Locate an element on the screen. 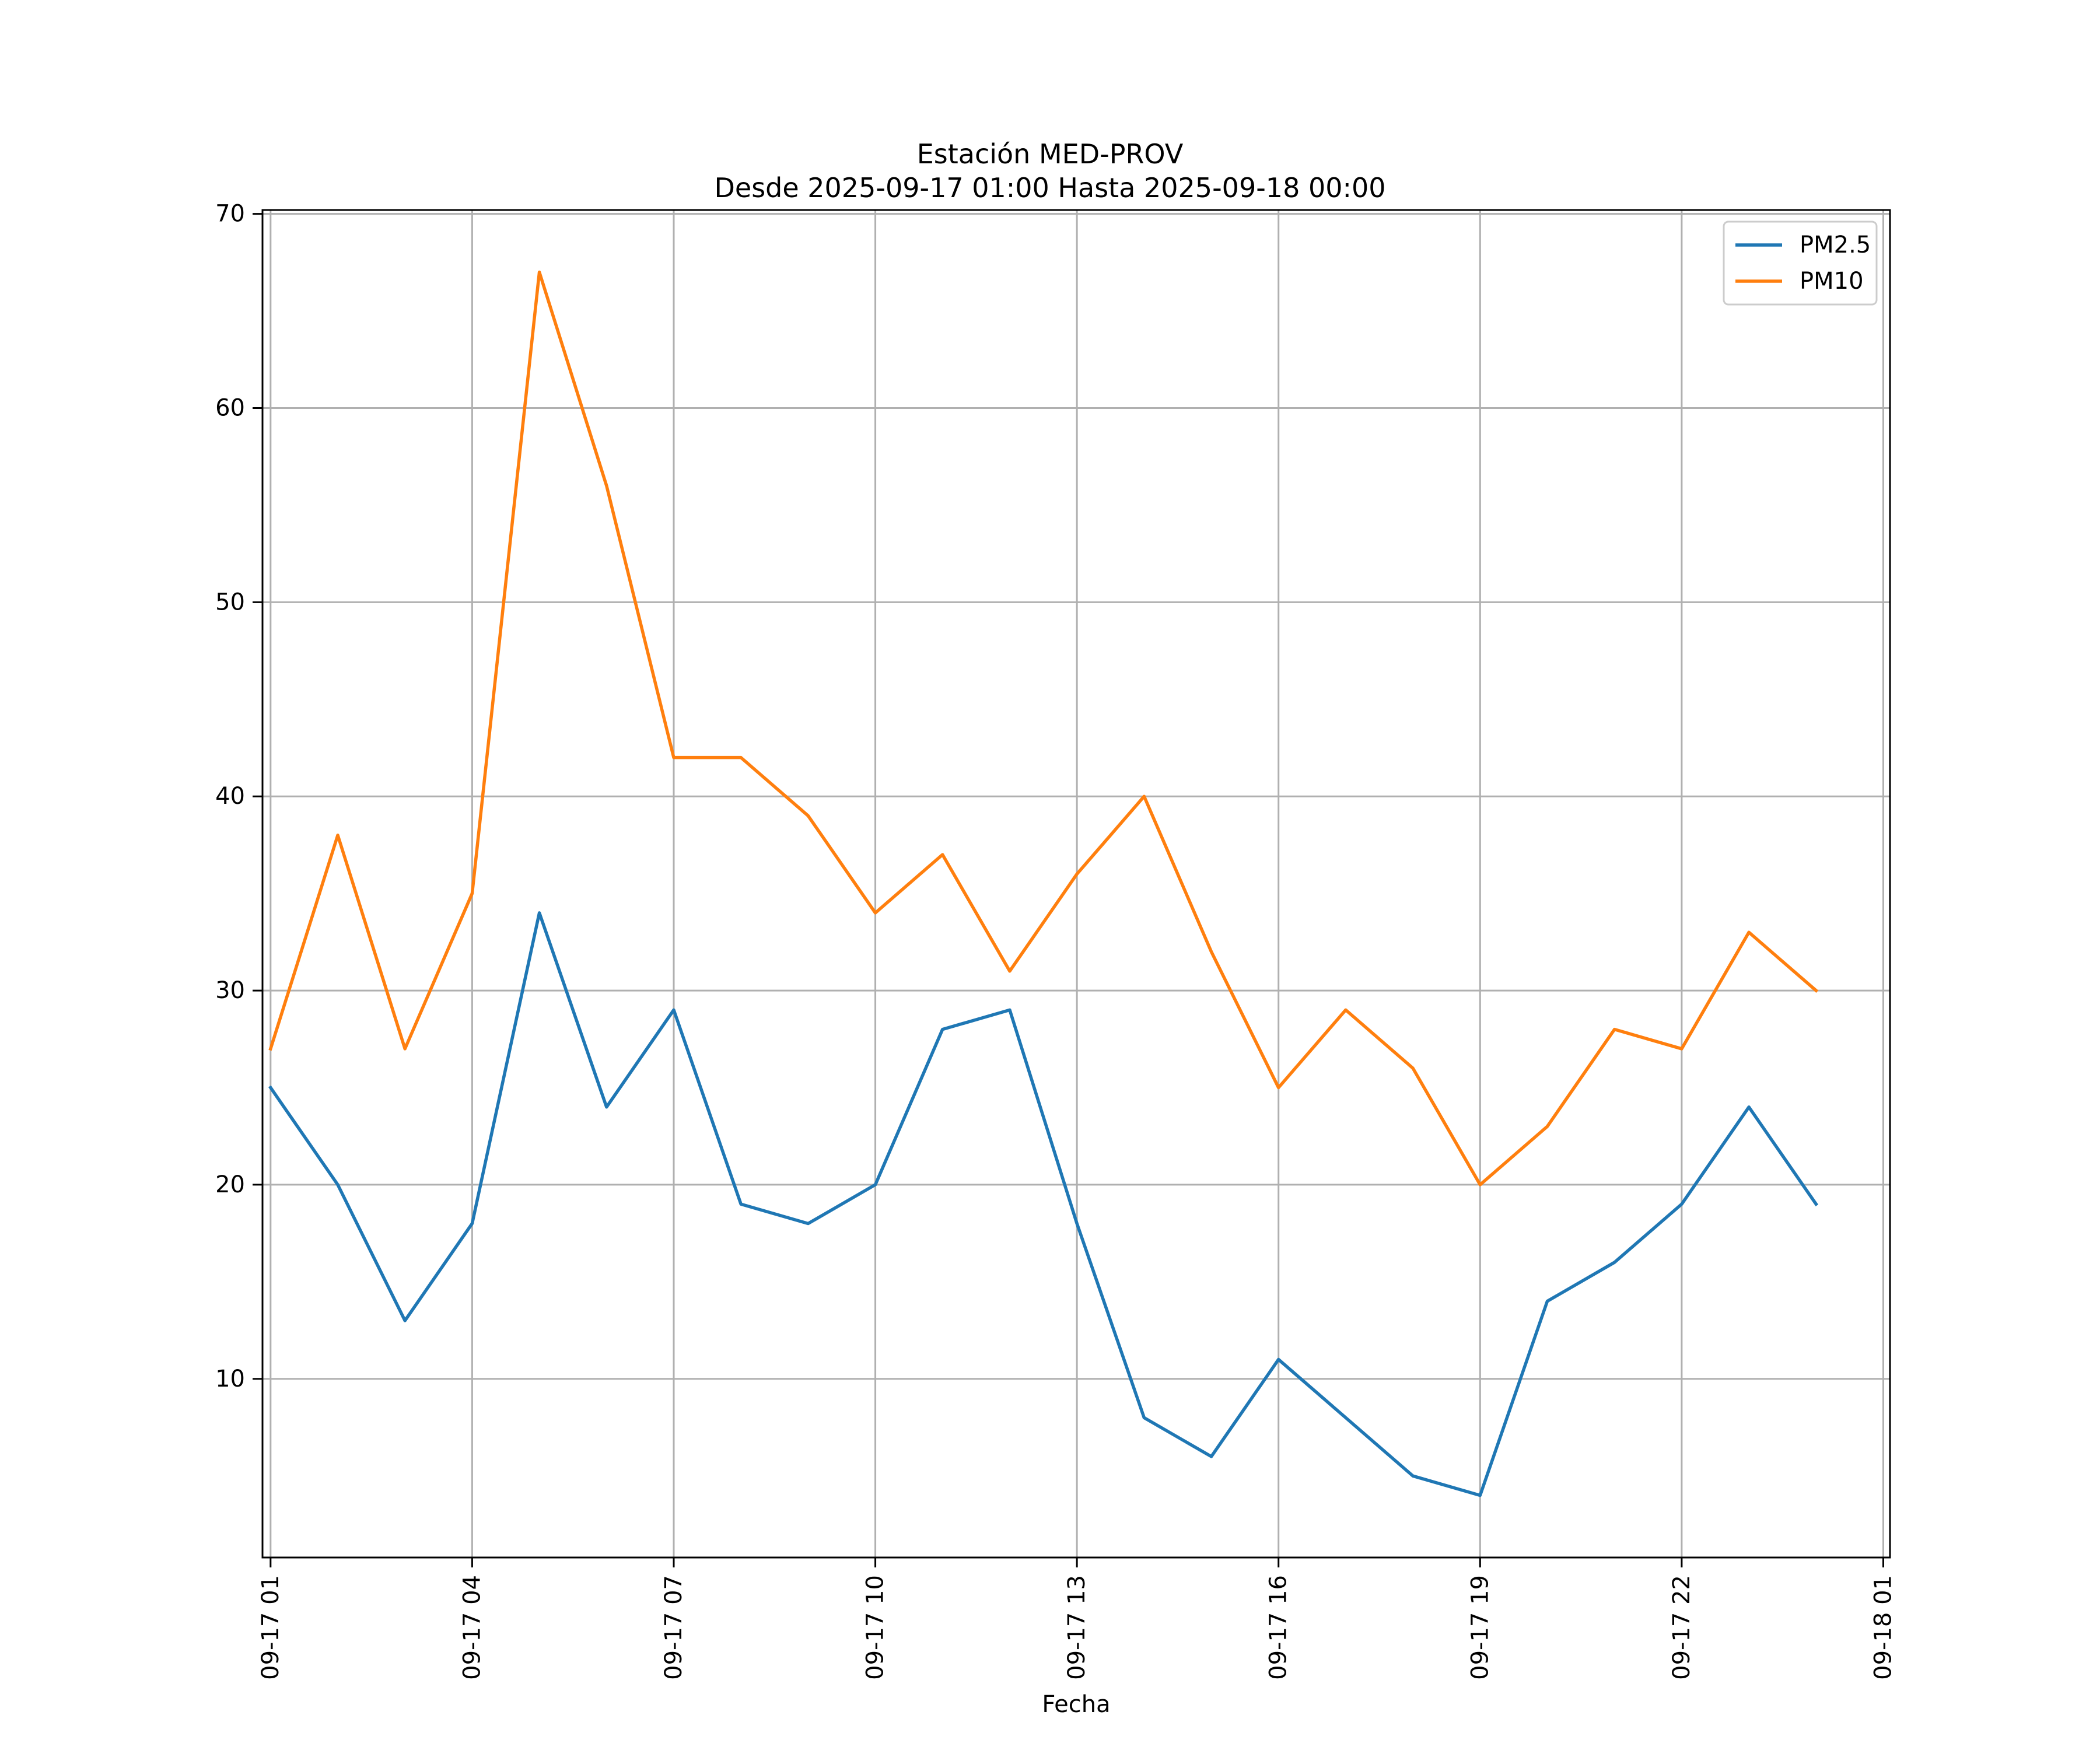  y-tick-label: 10 is located at coordinates (230, 1379).